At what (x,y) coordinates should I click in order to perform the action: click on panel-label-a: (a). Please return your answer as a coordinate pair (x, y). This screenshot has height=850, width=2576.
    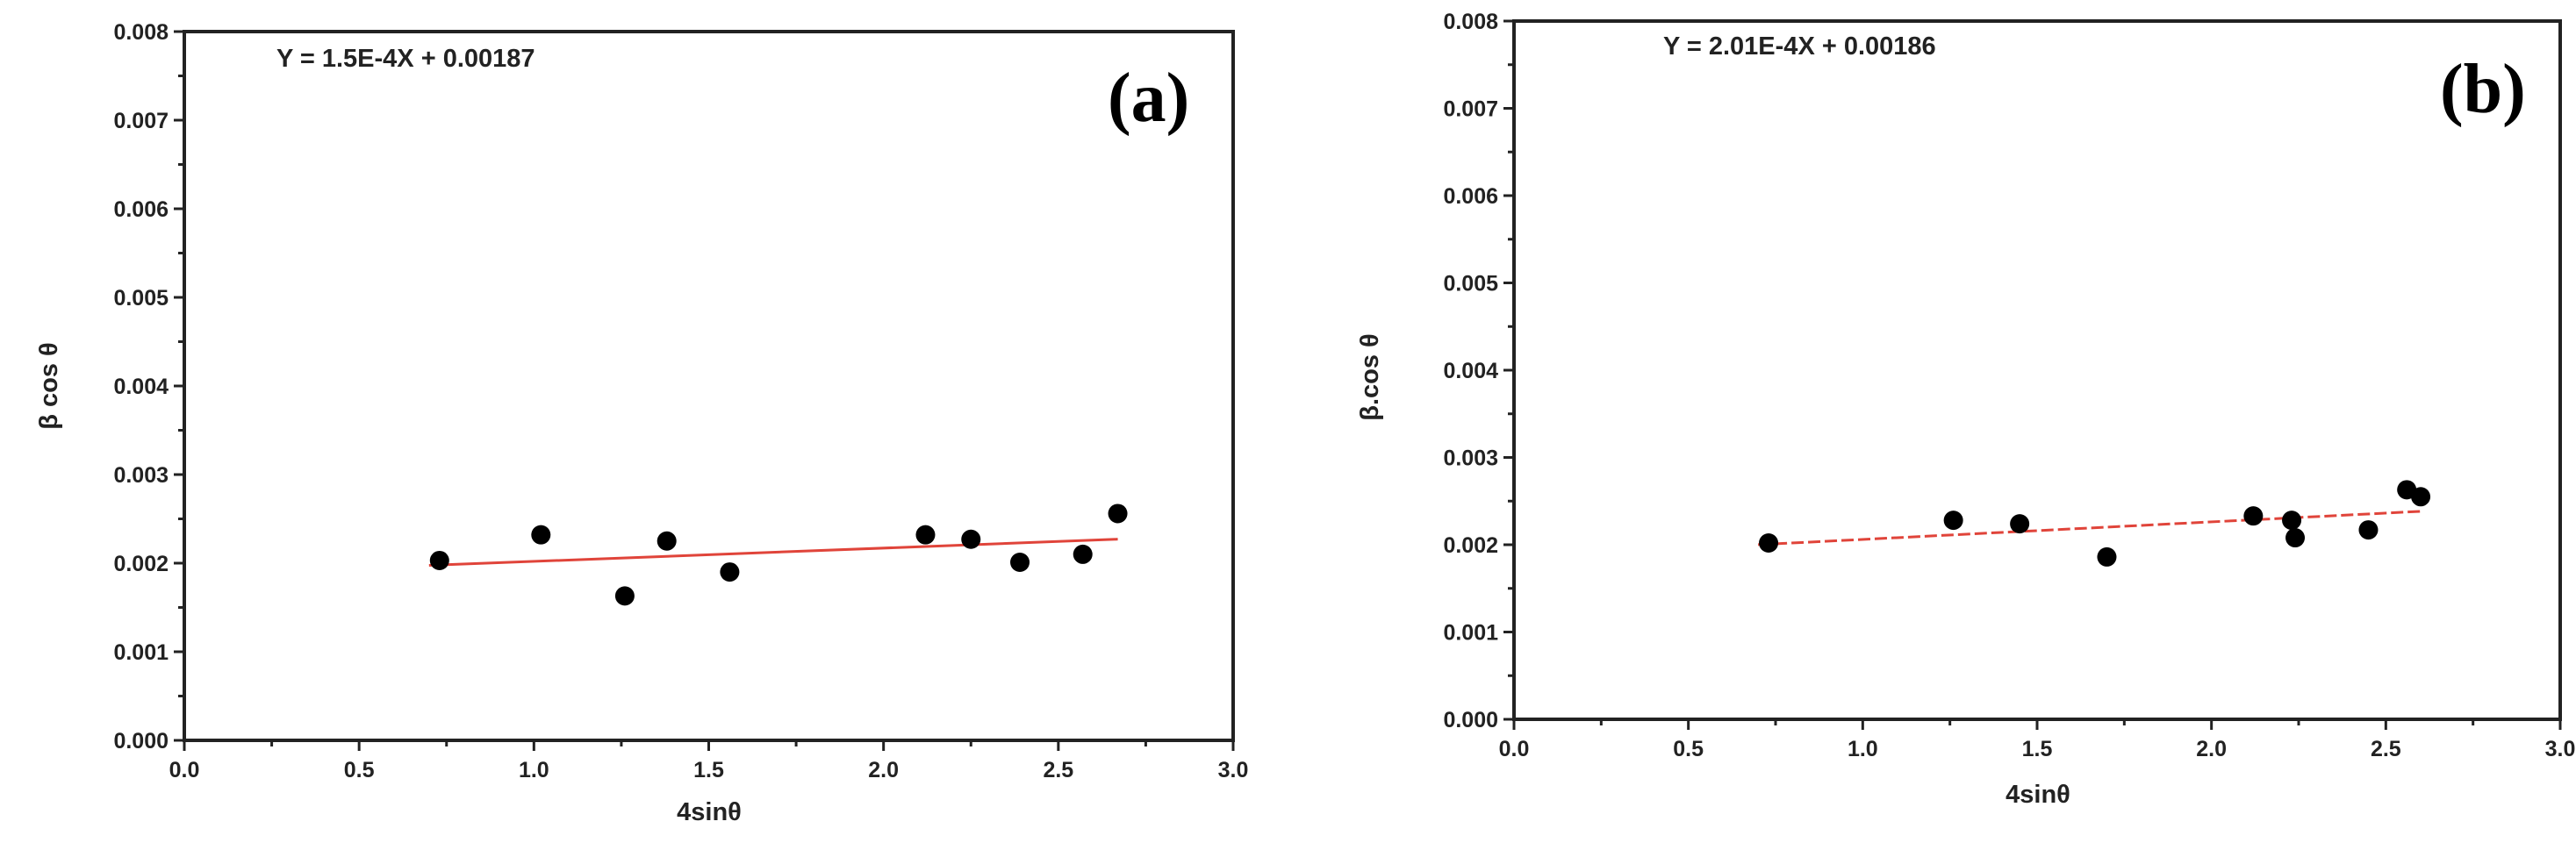
    Looking at the image, I should click on (1149, 98).